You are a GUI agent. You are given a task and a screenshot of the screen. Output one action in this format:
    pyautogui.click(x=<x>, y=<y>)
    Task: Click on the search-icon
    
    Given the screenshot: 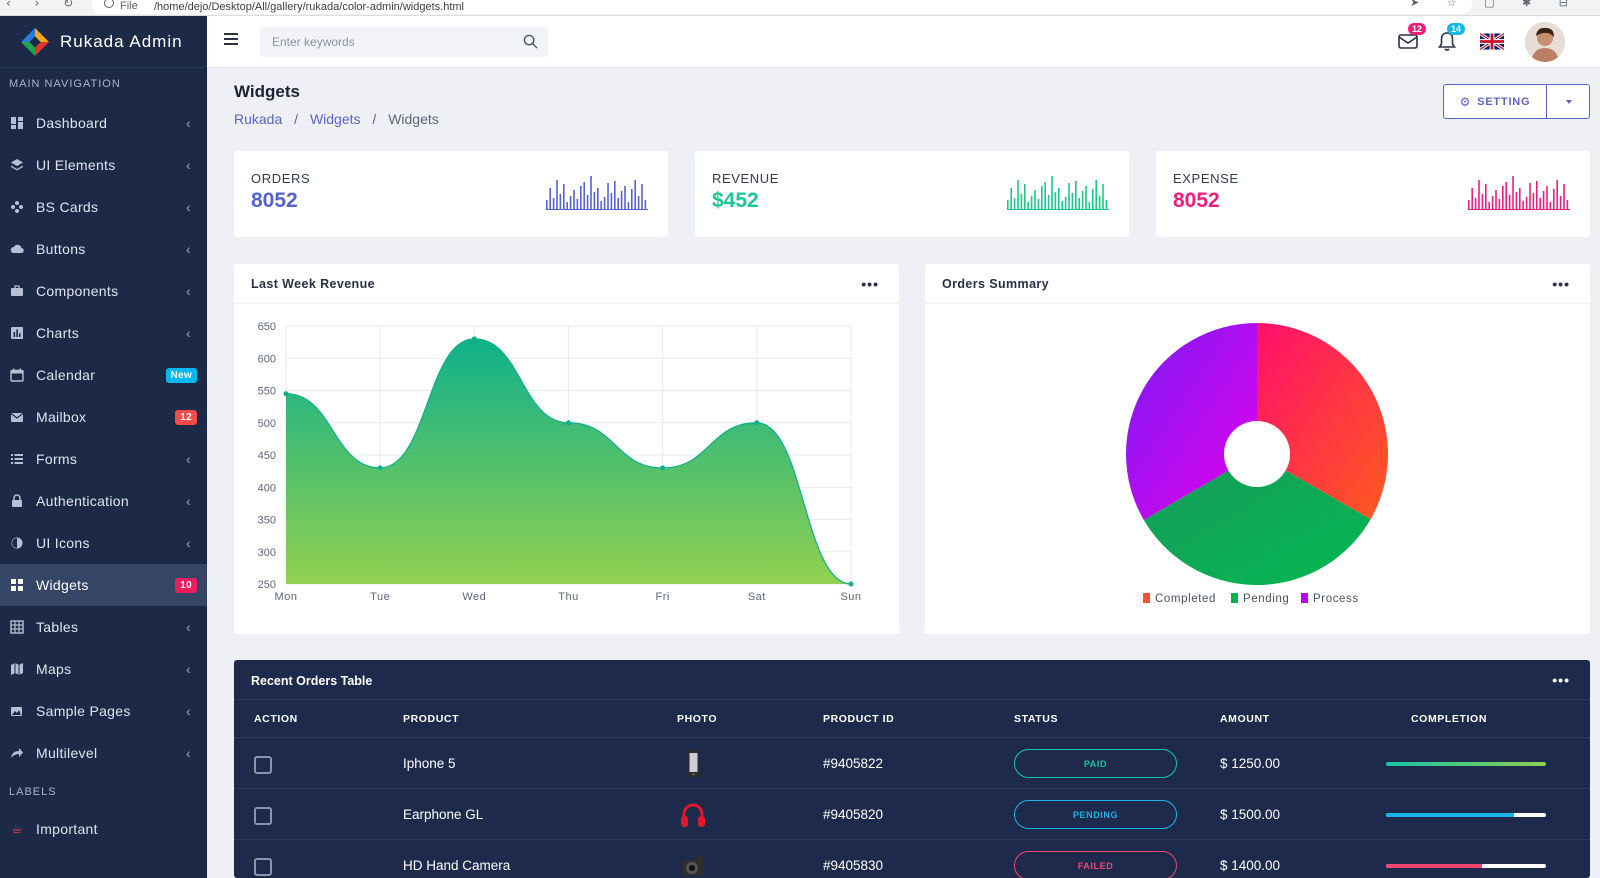 What is the action you would take?
    pyautogui.click(x=530, y=41)
    